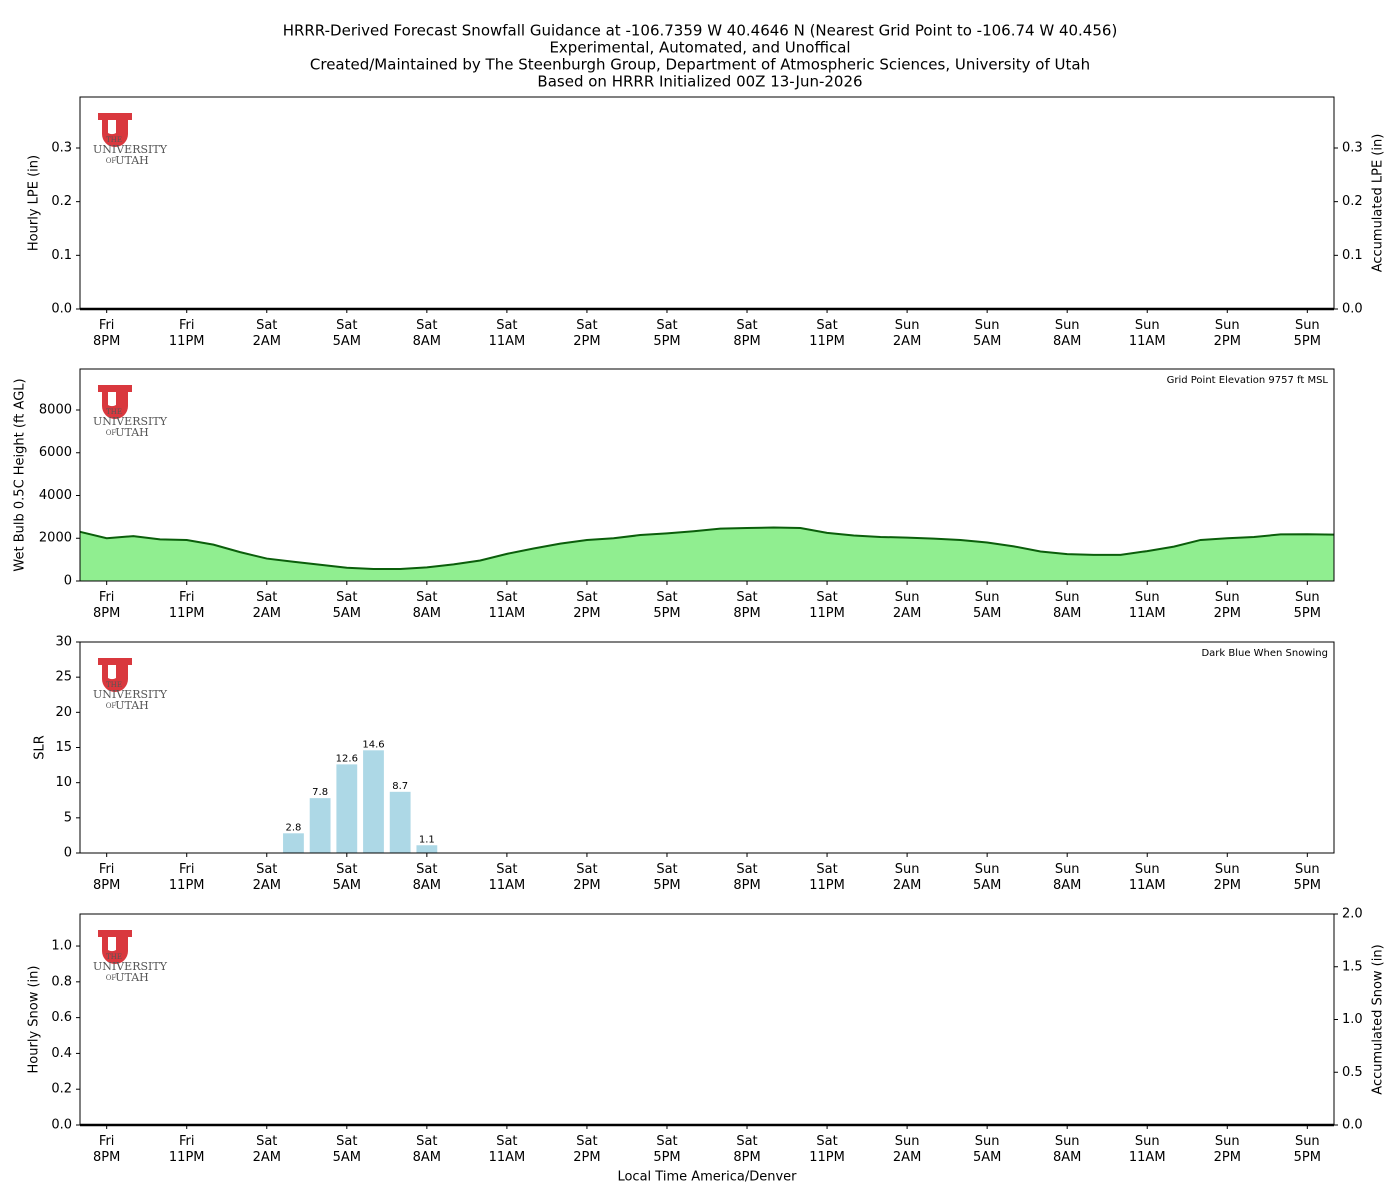 Image resolution: width=1400 pixels, height=1200 pixels. I want to click on x-tick-label: Sun 2PM, so click(1227, 1149).